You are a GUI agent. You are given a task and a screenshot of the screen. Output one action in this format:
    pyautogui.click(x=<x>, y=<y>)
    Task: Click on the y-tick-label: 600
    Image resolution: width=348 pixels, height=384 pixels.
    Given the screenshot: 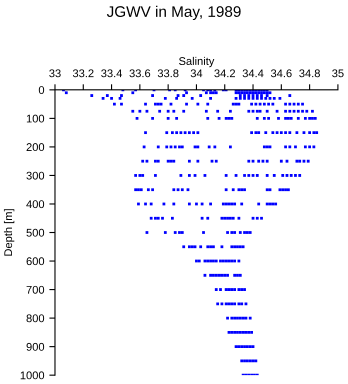 What is the action you would take?
    pyautogui.click(x=35, y=261)
    